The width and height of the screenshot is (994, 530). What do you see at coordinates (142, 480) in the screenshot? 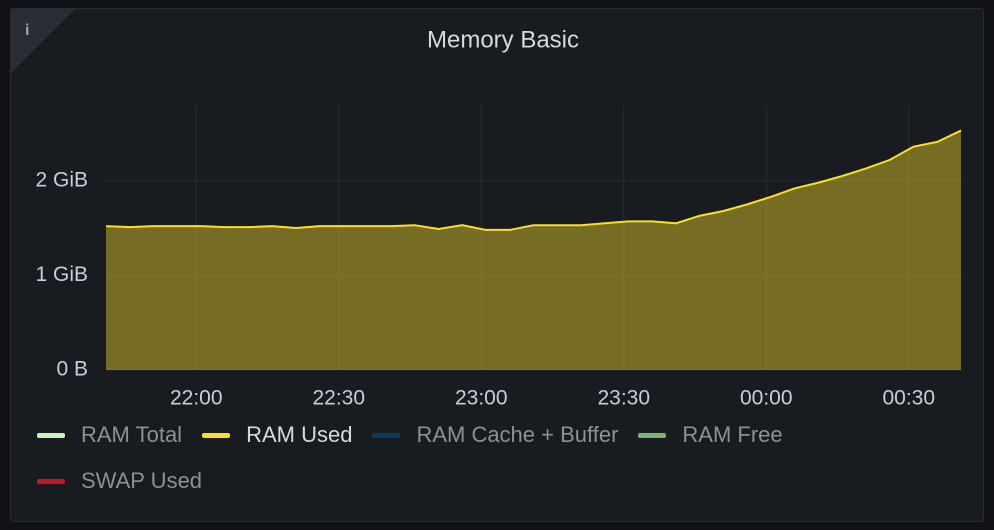
I see `legend-label: SWAP Used` at bounding box center [142, 480].